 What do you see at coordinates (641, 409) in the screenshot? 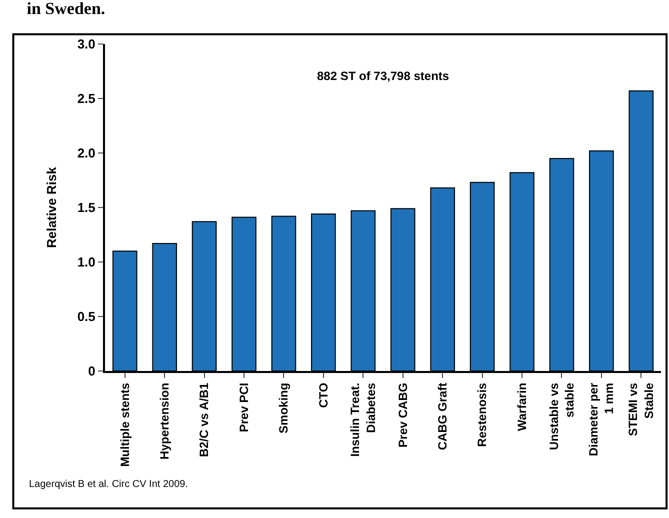
I see `x-tick-label: STEMI vs Stable` at bounding box center [641, 409].